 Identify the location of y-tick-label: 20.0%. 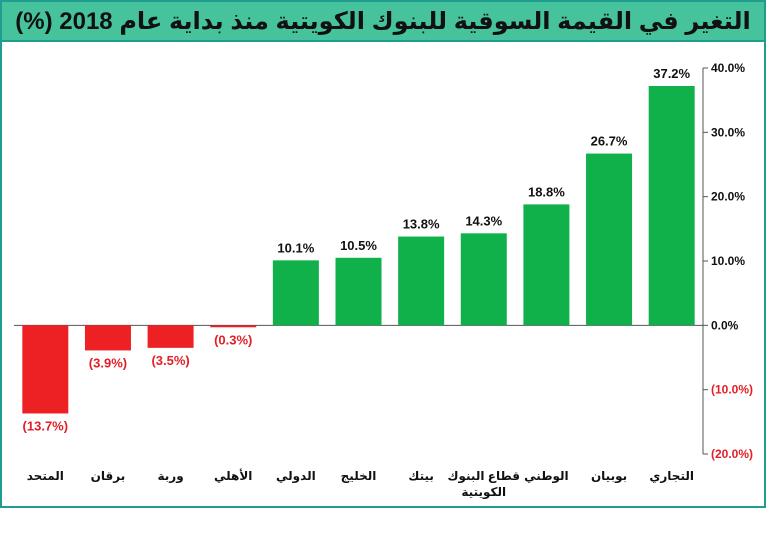
(728, 197).